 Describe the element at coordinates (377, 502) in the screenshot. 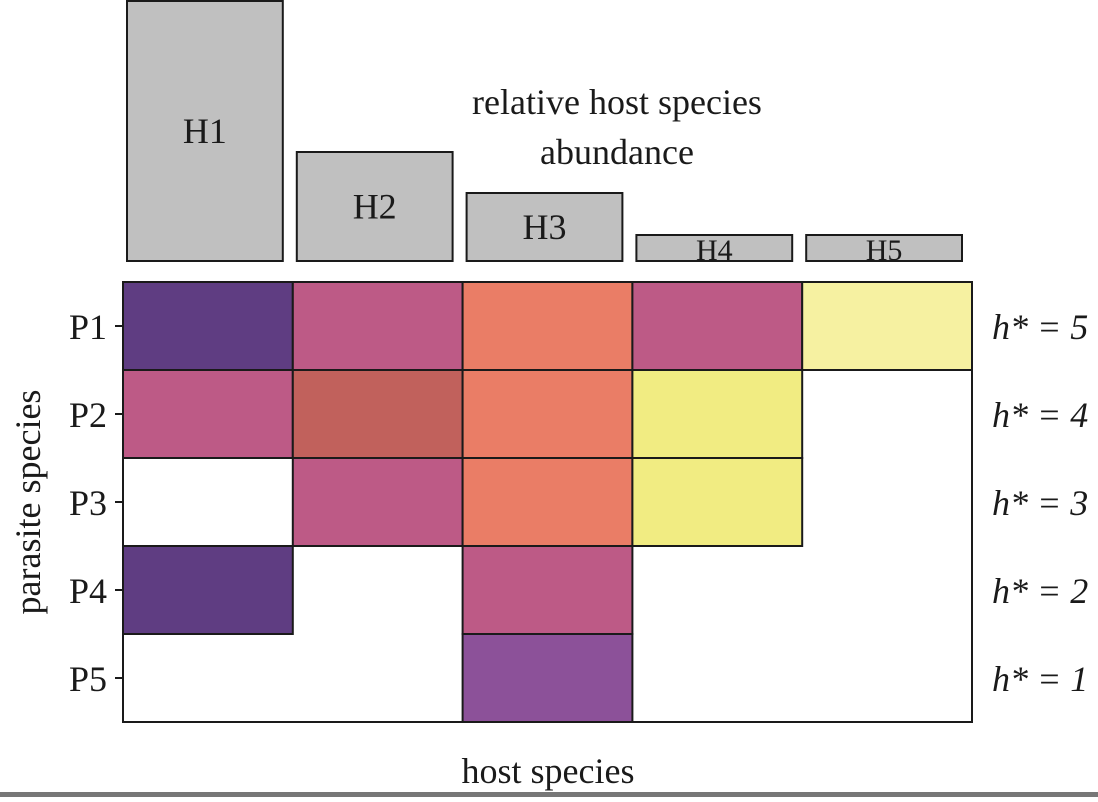

I see `cell-p3-h2` at that location.